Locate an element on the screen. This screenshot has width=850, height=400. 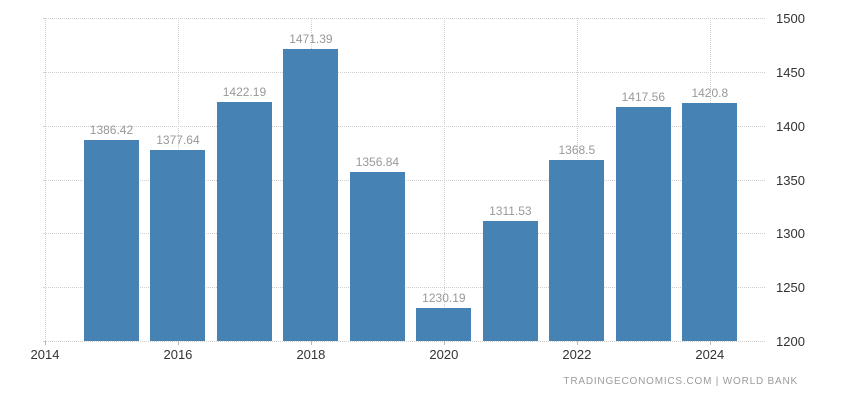
x-axis-tick-label: 2024 is located at coordinates (710, 354).